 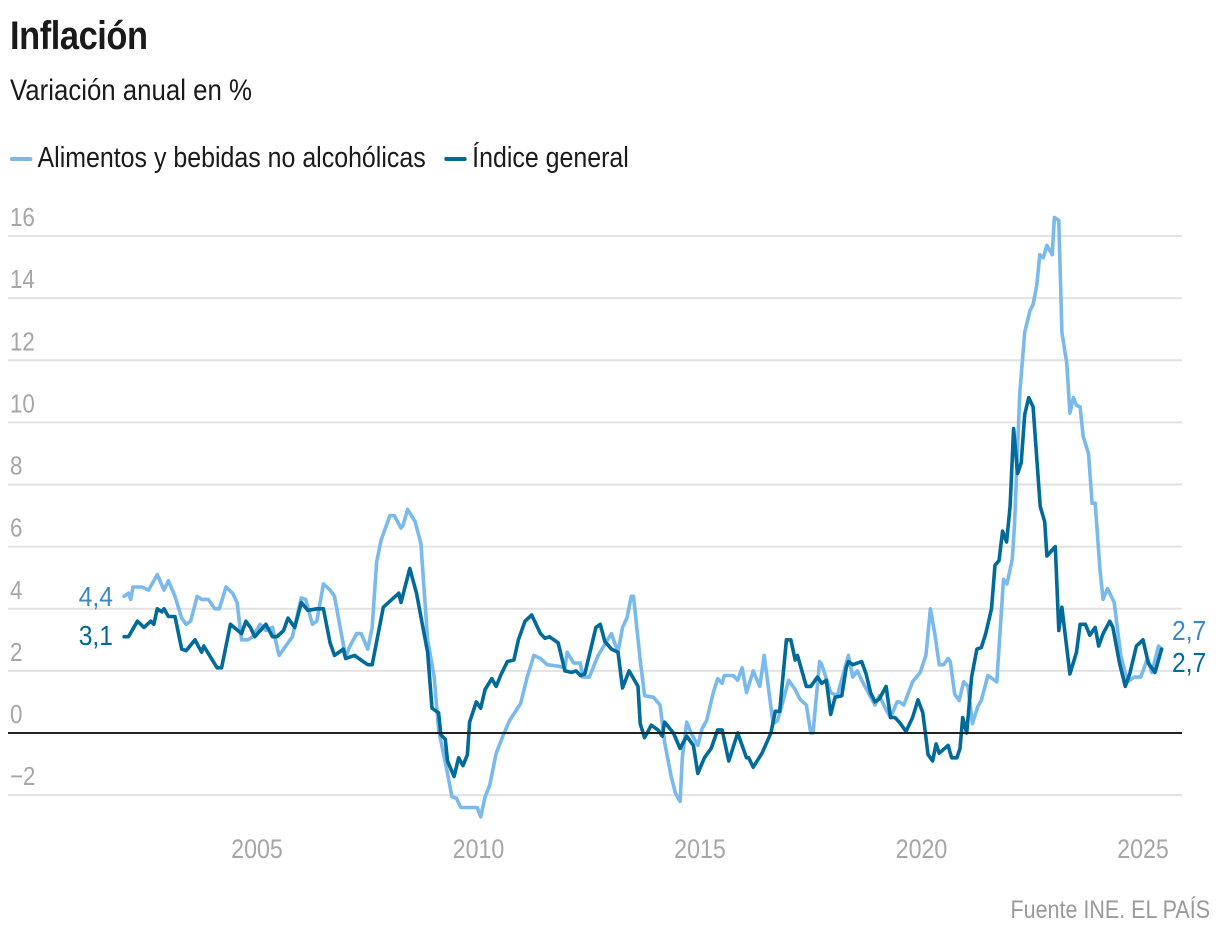 What do you see at coordinates (16, 590) in the screenshot?
I see `y-tick-label: 4` at bounding box center [16, 590].